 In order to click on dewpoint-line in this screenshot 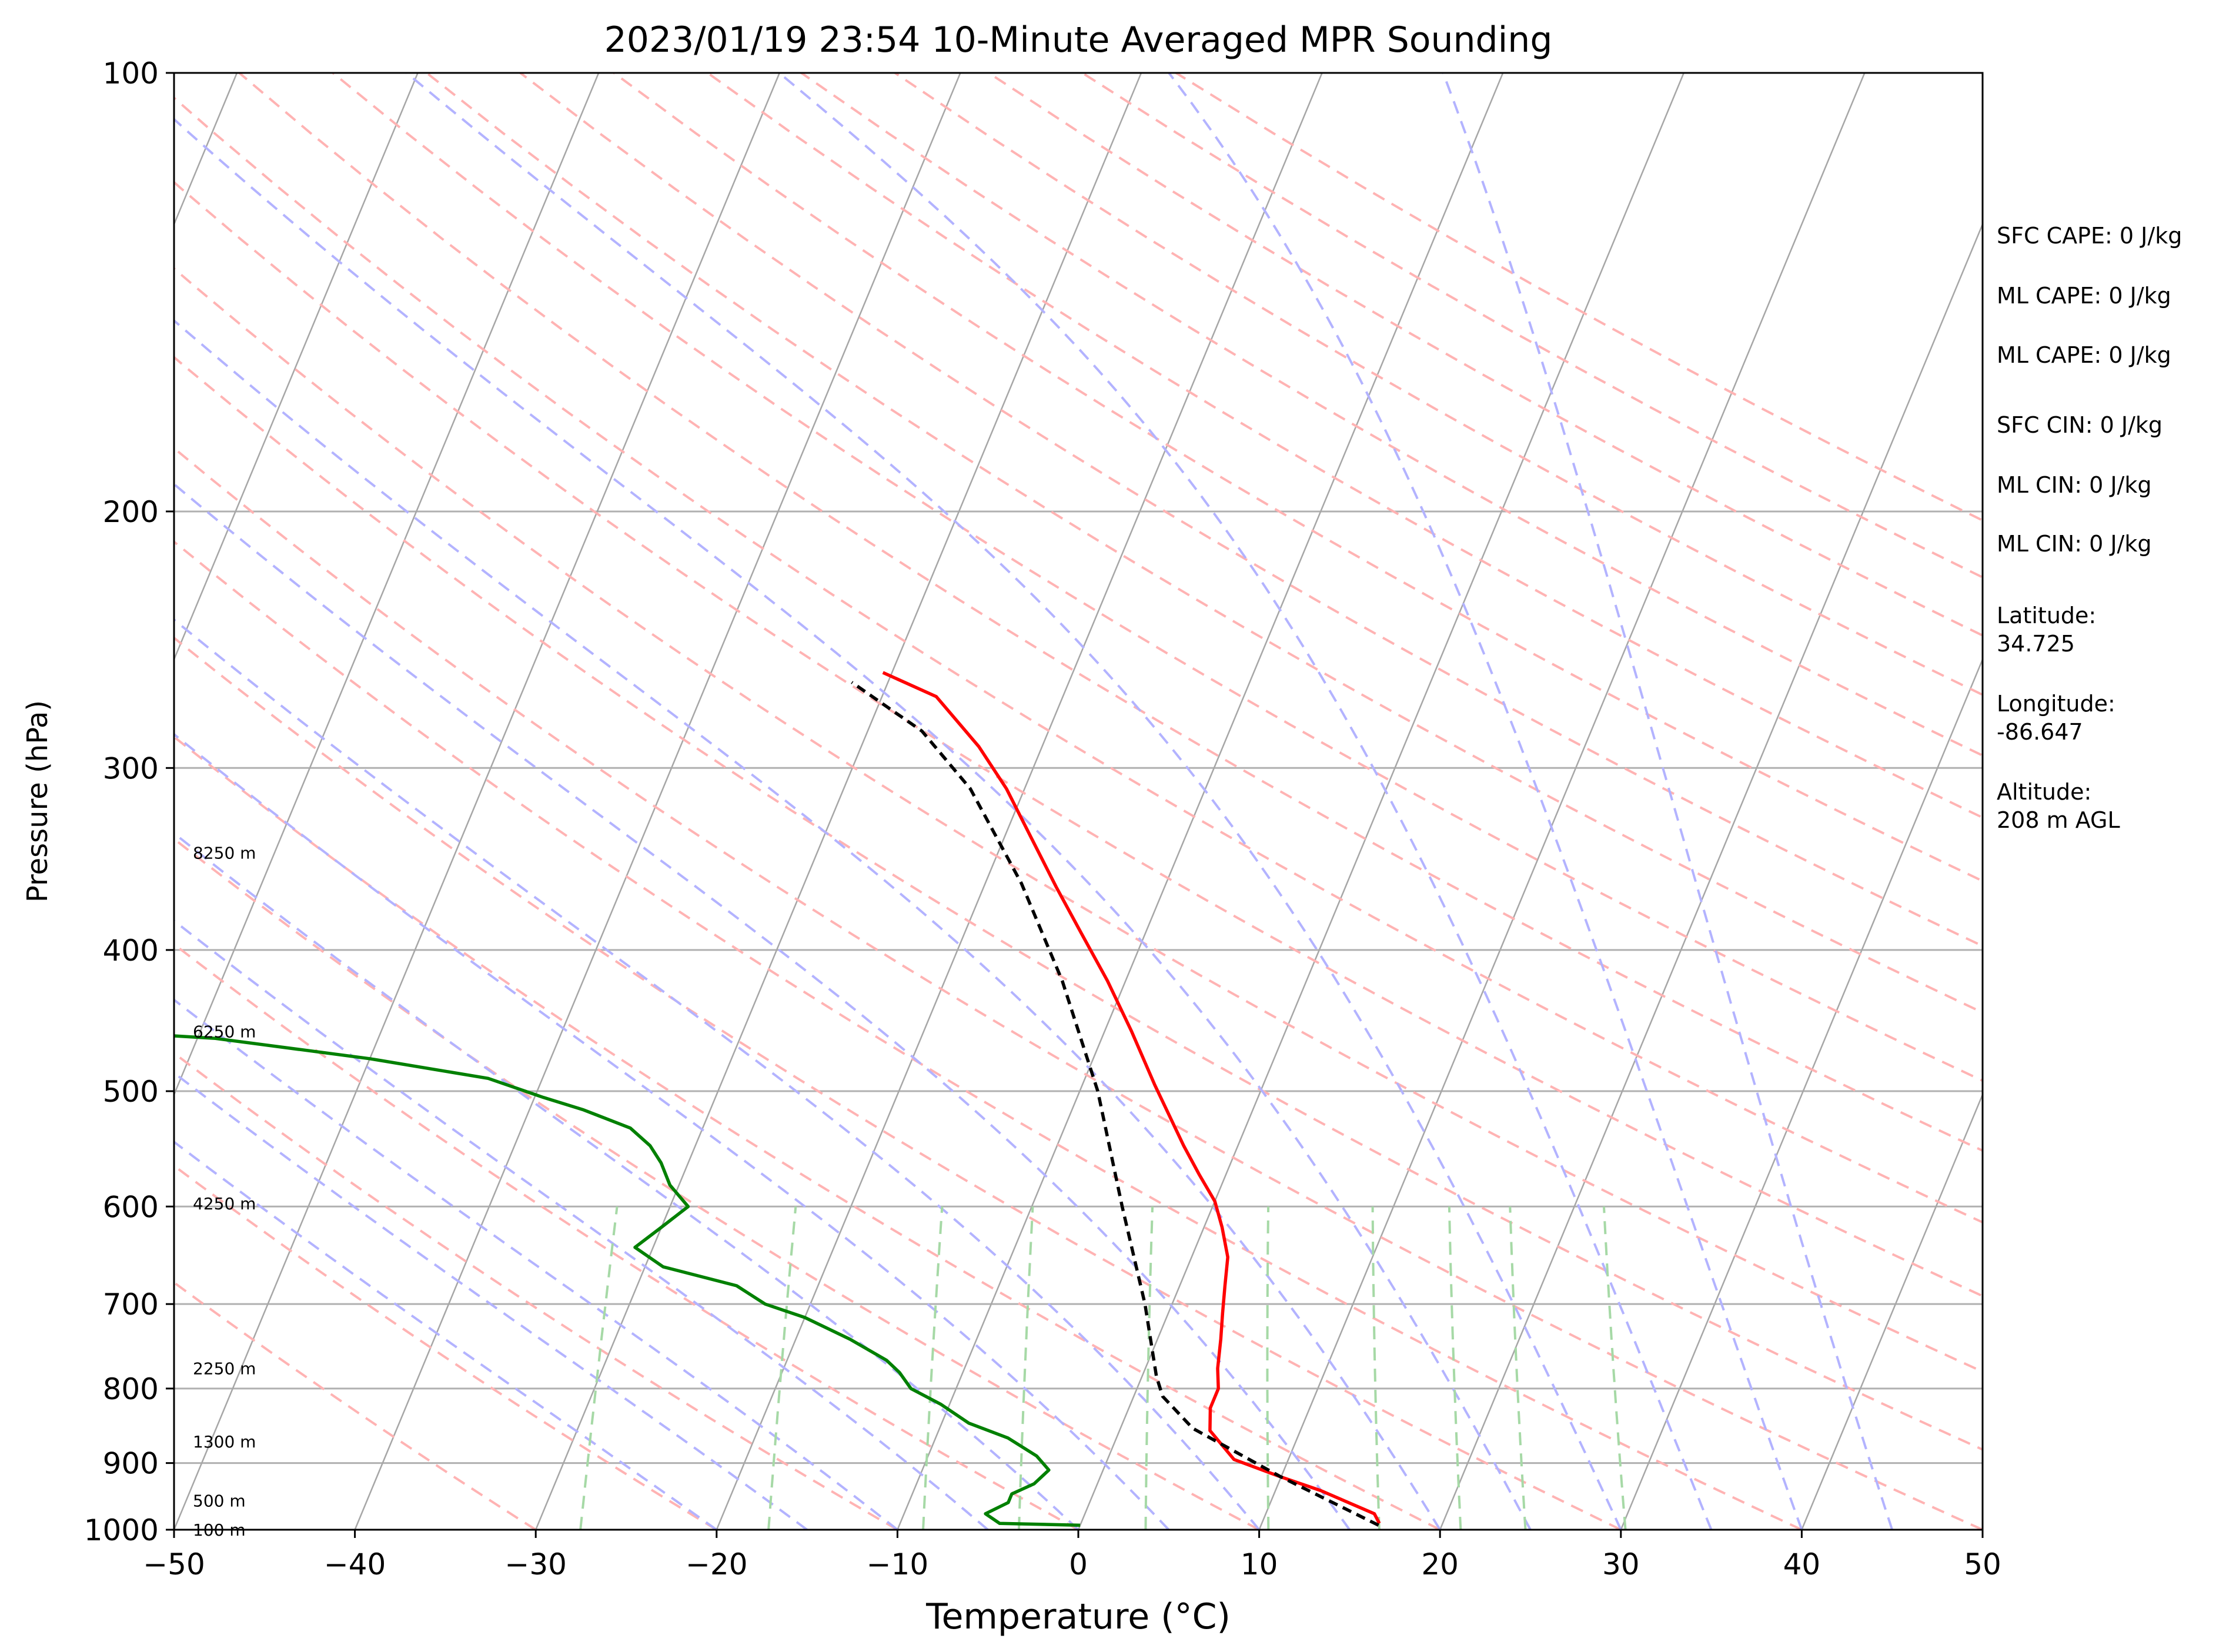, I will do `click(627, 1281)`.